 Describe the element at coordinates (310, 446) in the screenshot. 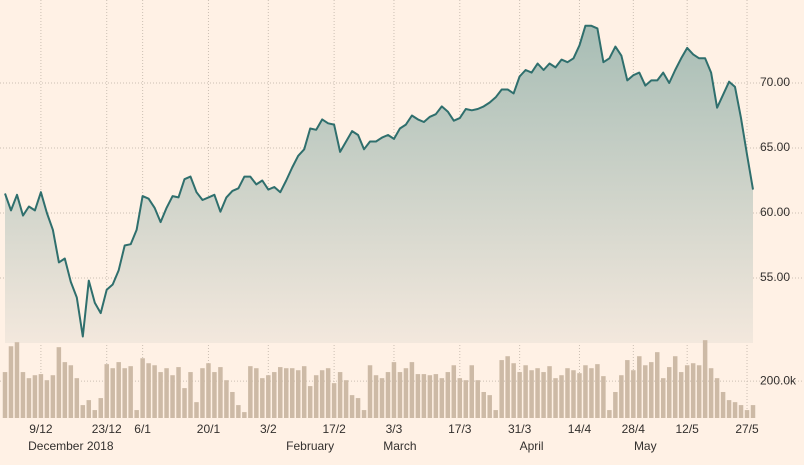

I see `month-label: February` at that location.